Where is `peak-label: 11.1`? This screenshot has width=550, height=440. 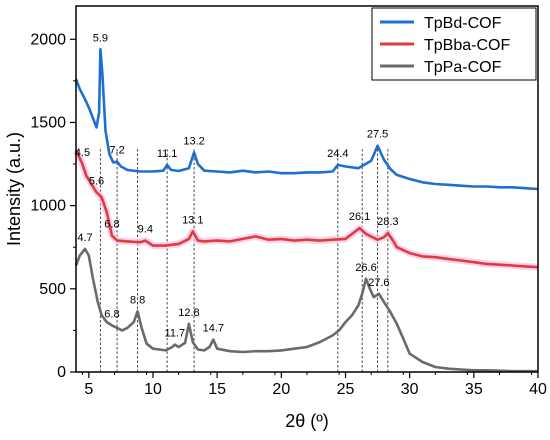 peak-label: 11.1 is located at coordinates (167, 154).